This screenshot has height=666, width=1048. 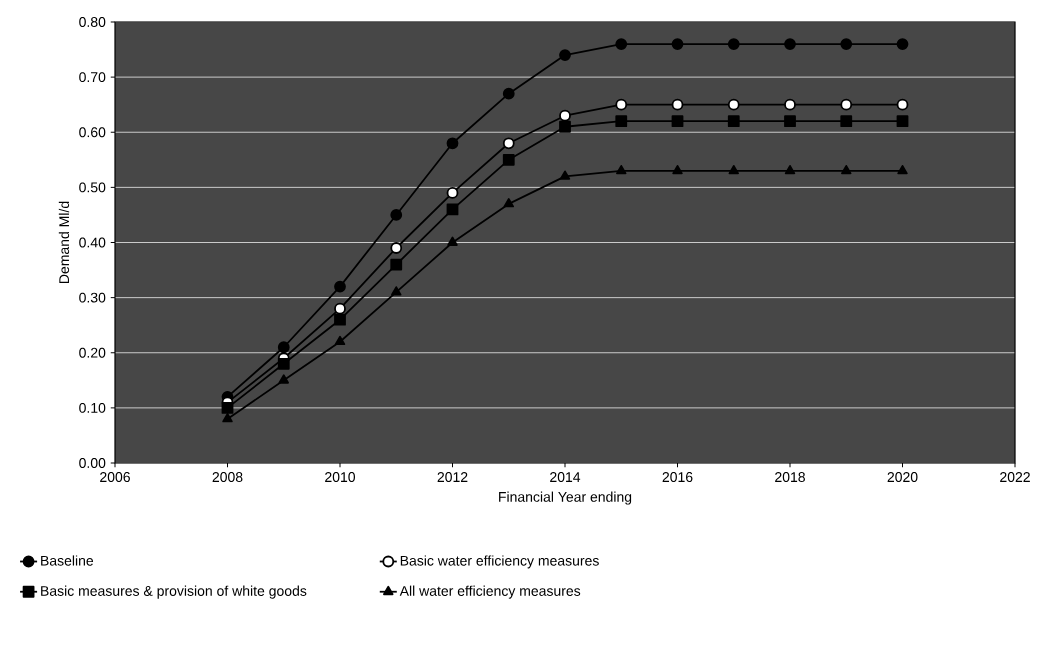 What do you see at coordinates (92, 242) in the screenshot?
I see `y-tick-label: 0.40` at bounding box center [92, 242].